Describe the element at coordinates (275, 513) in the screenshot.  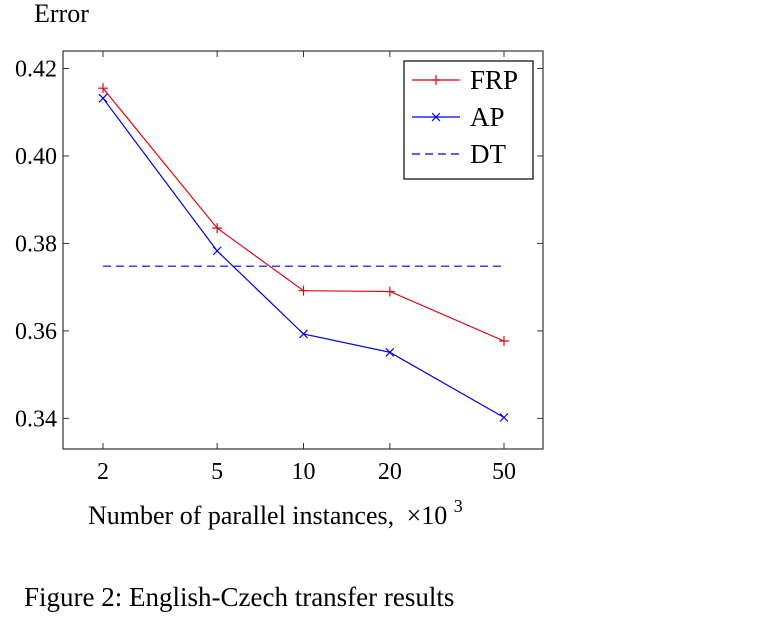
I see `x-axis-label: Number of parallel instances, ×10 3` at that location.